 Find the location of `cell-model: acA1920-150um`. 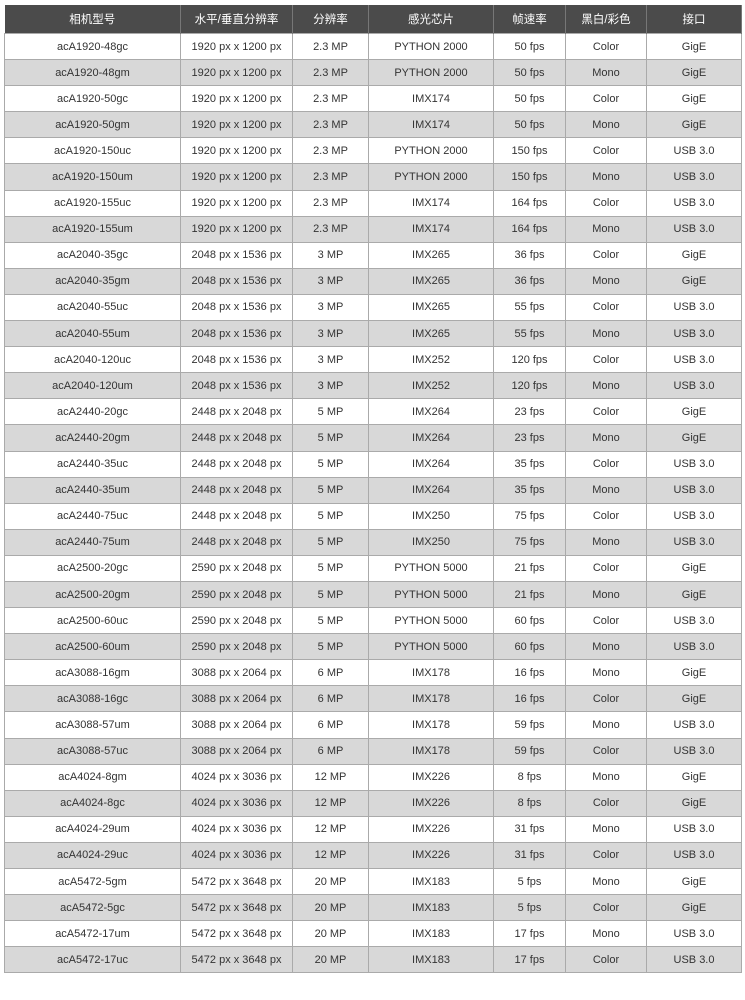

cell-model: acA1920-150um is located at coordinates (92, 177).